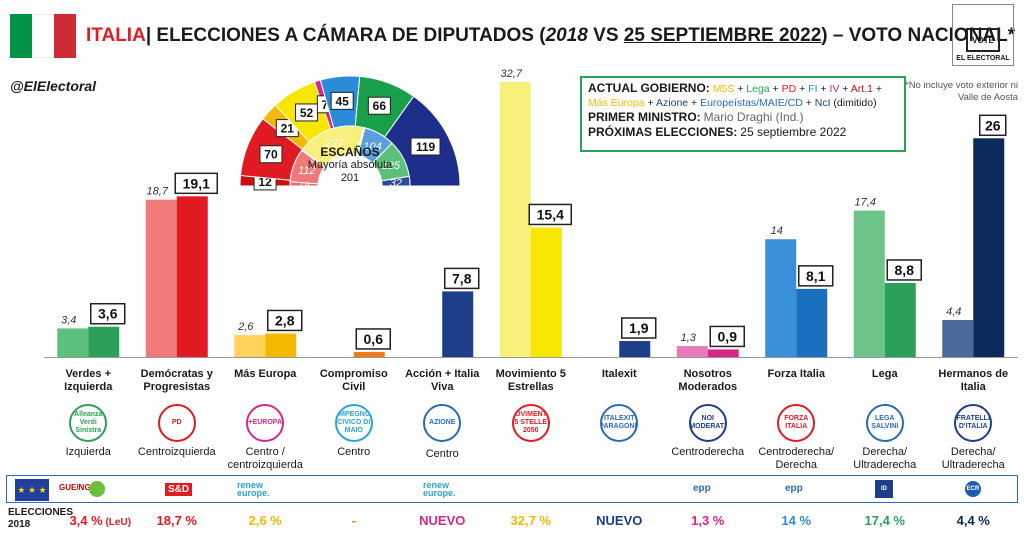 This screenshot has width=1024, height=543. What do you see at coordinates (176, 380) in the screenshot?
I see `party-name: Demócratas y Progresistas` at bounding box center [176, 380].